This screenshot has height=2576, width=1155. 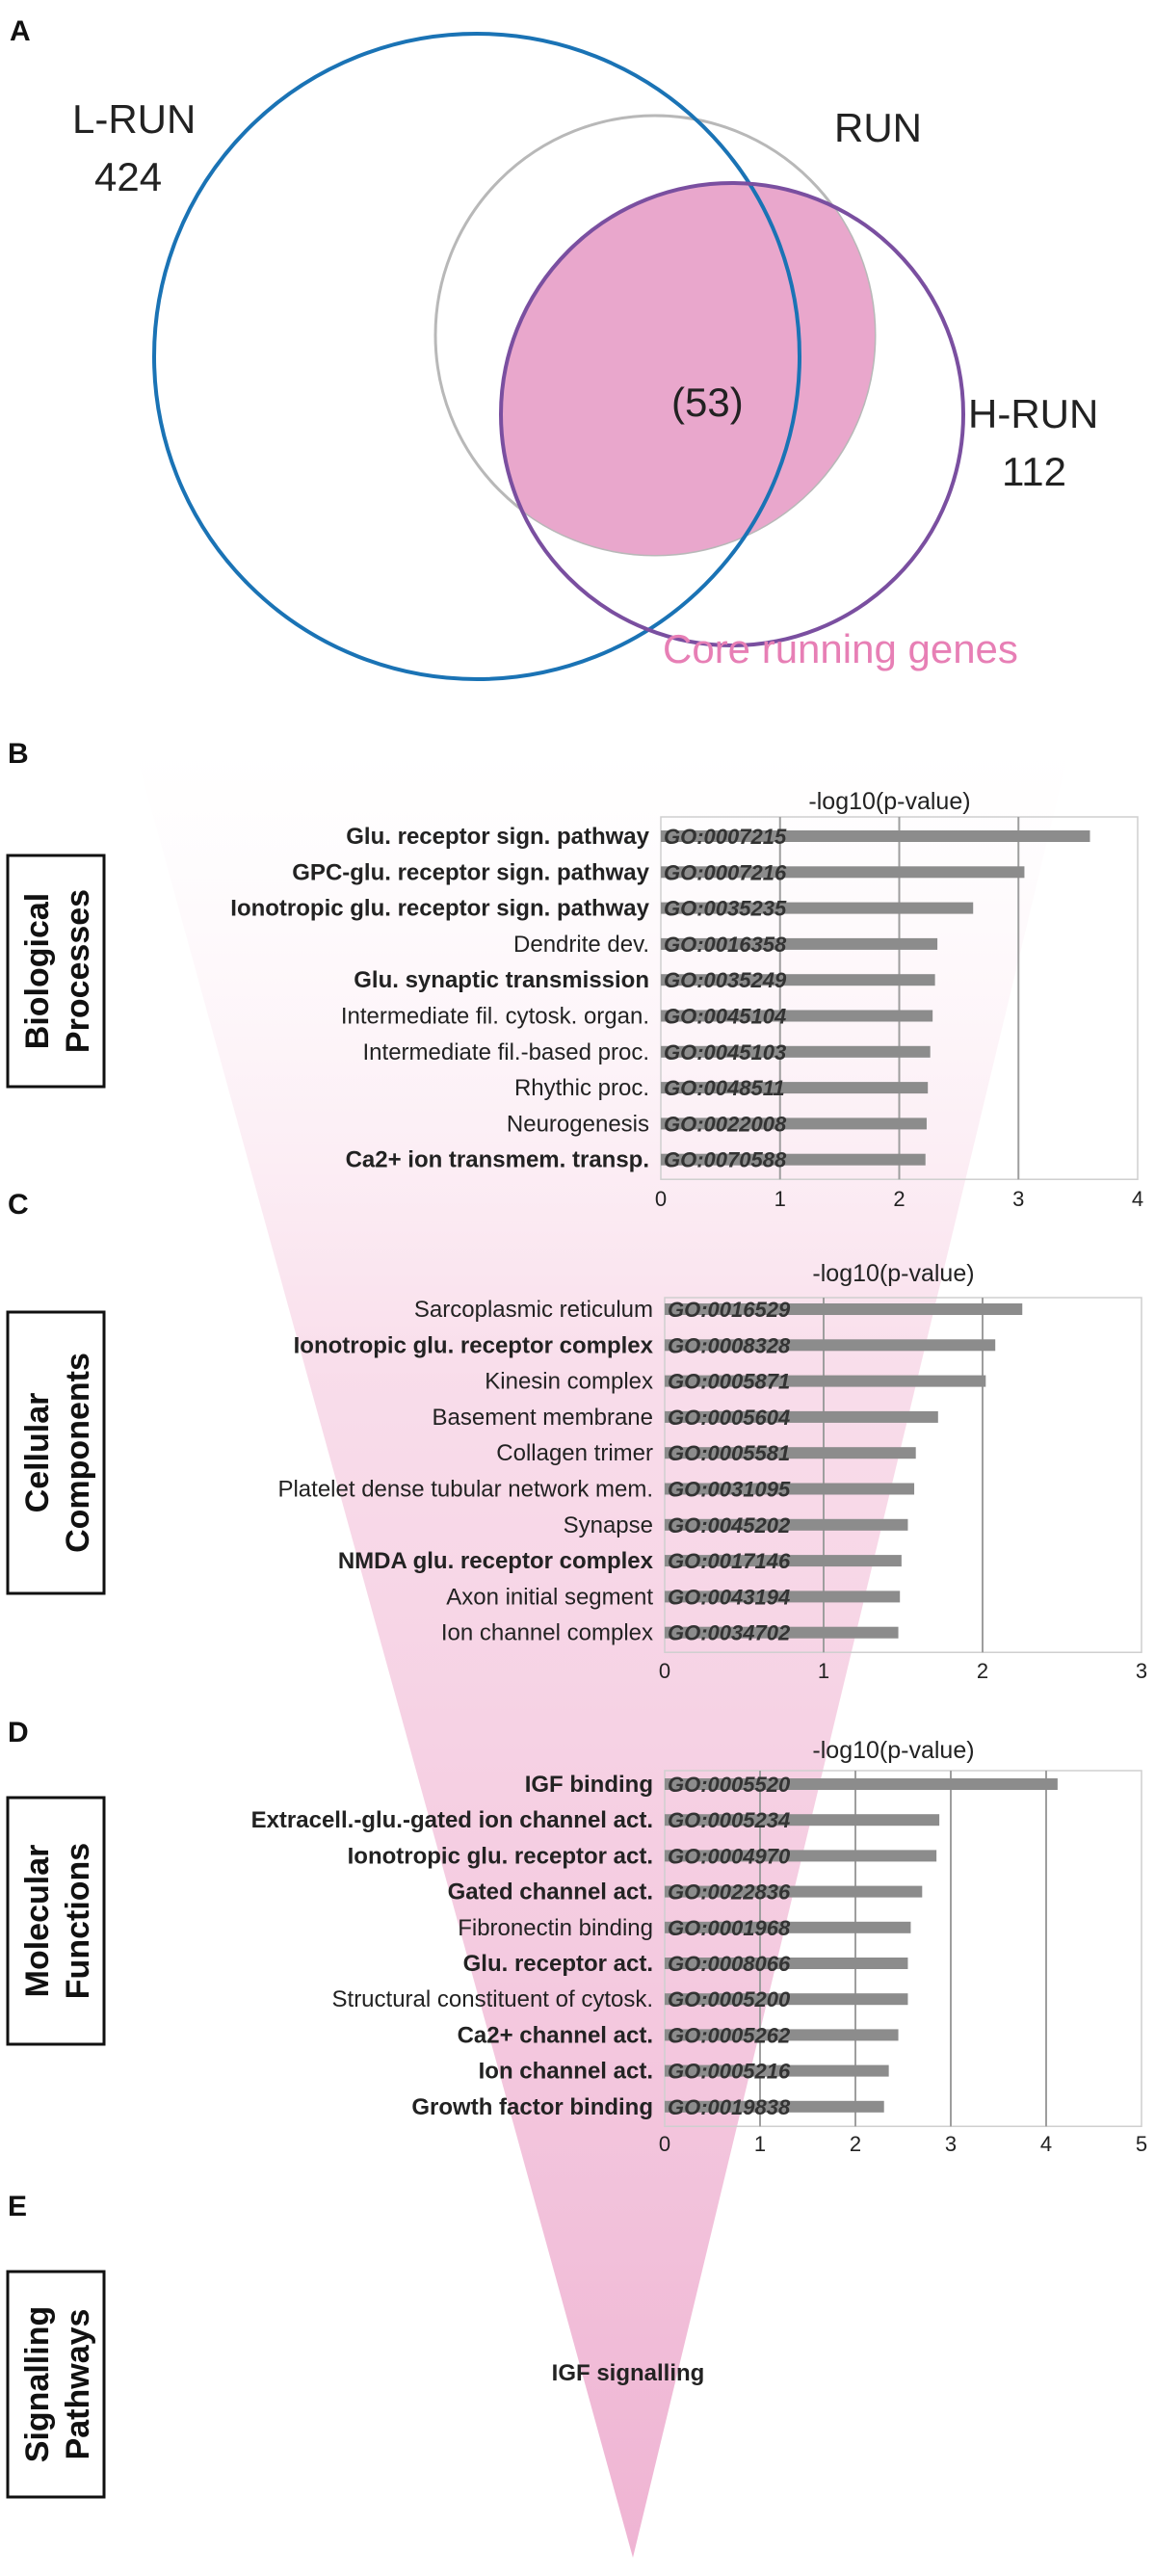 What do you see at coordinates (688, 369) in the screenshot?
I see `core-region` at bounding box center [688, 369].